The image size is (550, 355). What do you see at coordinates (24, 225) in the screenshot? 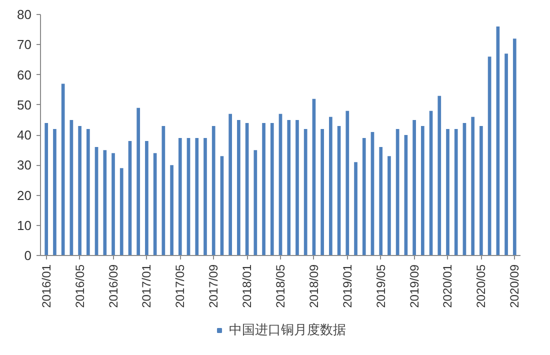
I see `y-tick-label: 10` at bounding box center [24, 225].